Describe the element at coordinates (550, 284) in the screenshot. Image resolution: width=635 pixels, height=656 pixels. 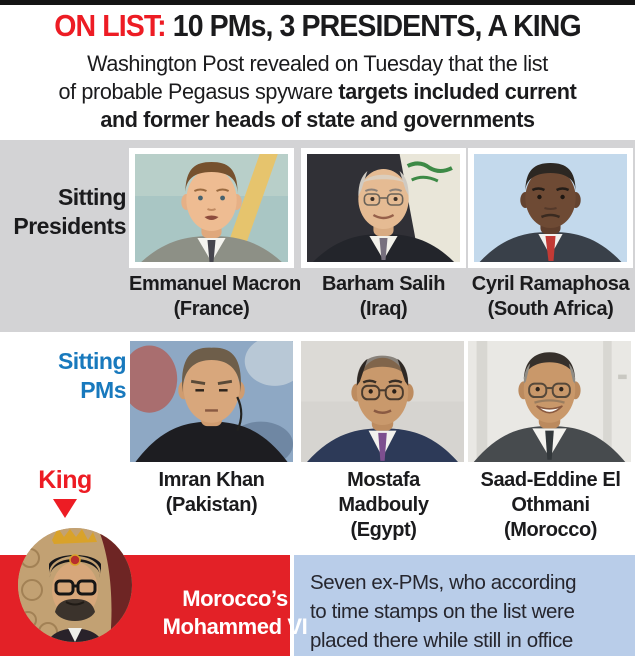
I see `caption-ramaphosa-name: Cyril Ramaphosa` at that location.